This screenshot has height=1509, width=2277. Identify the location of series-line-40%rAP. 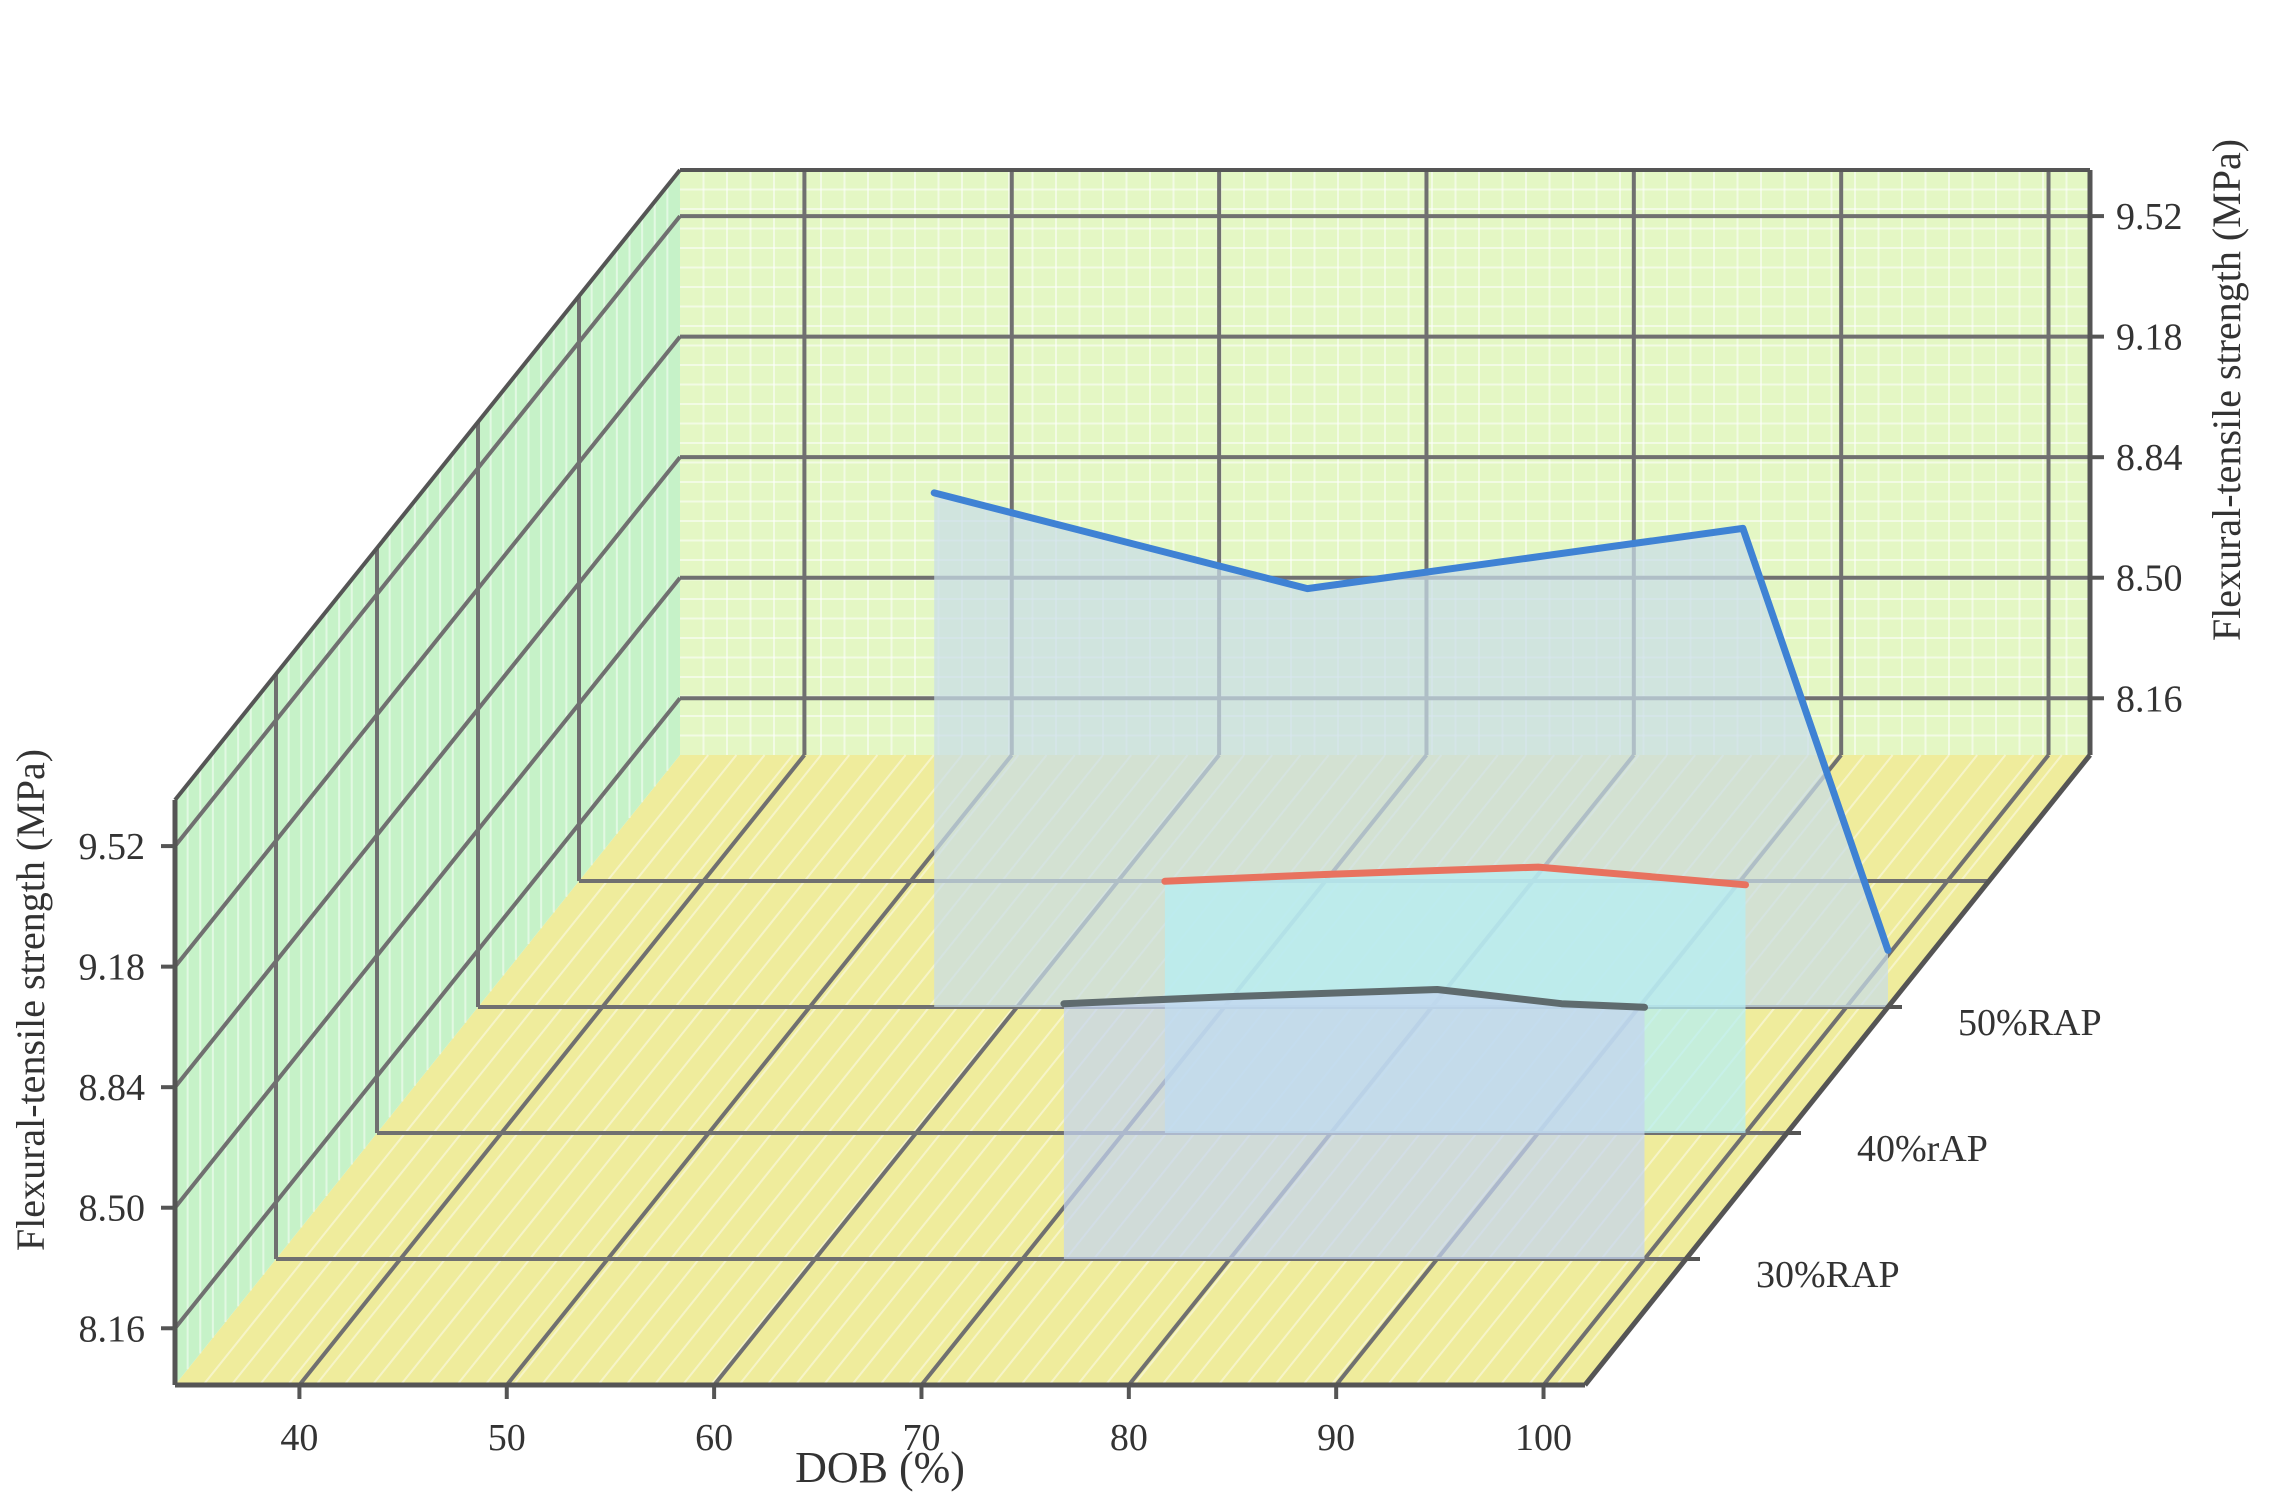
(1455, 876).